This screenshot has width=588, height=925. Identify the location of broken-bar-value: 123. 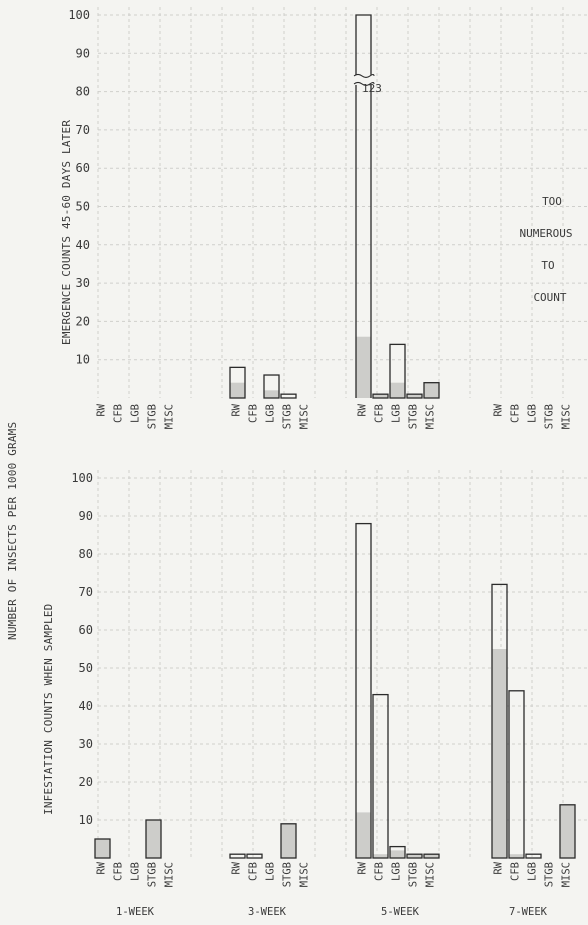
(372, 88).